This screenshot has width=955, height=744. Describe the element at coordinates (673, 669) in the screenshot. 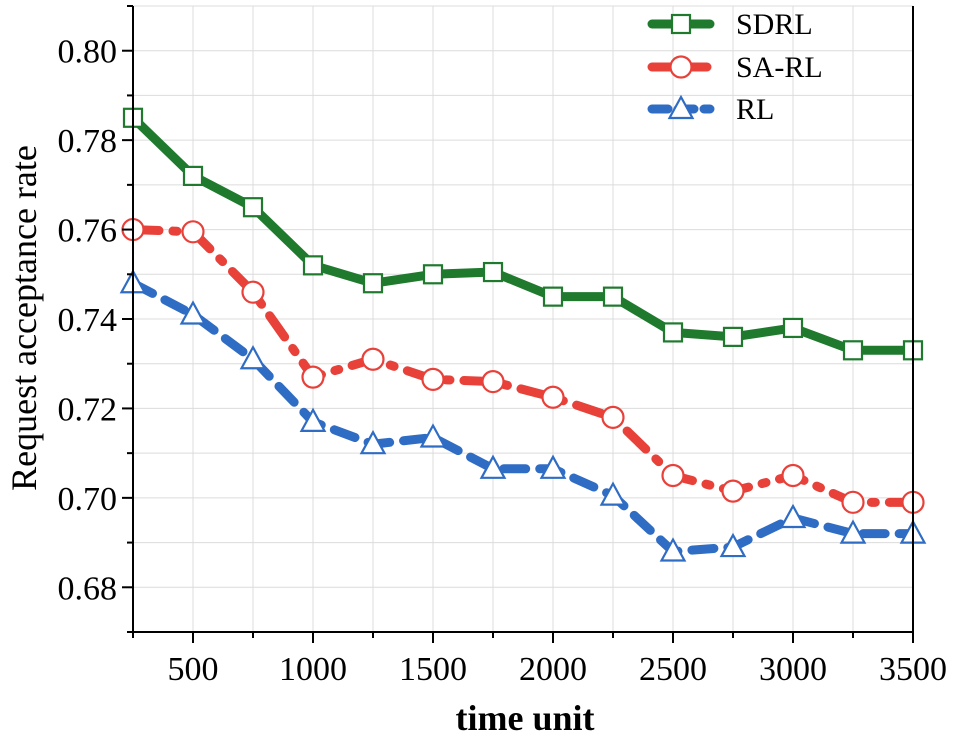

I see `x-tick-label: 2500` at that location.